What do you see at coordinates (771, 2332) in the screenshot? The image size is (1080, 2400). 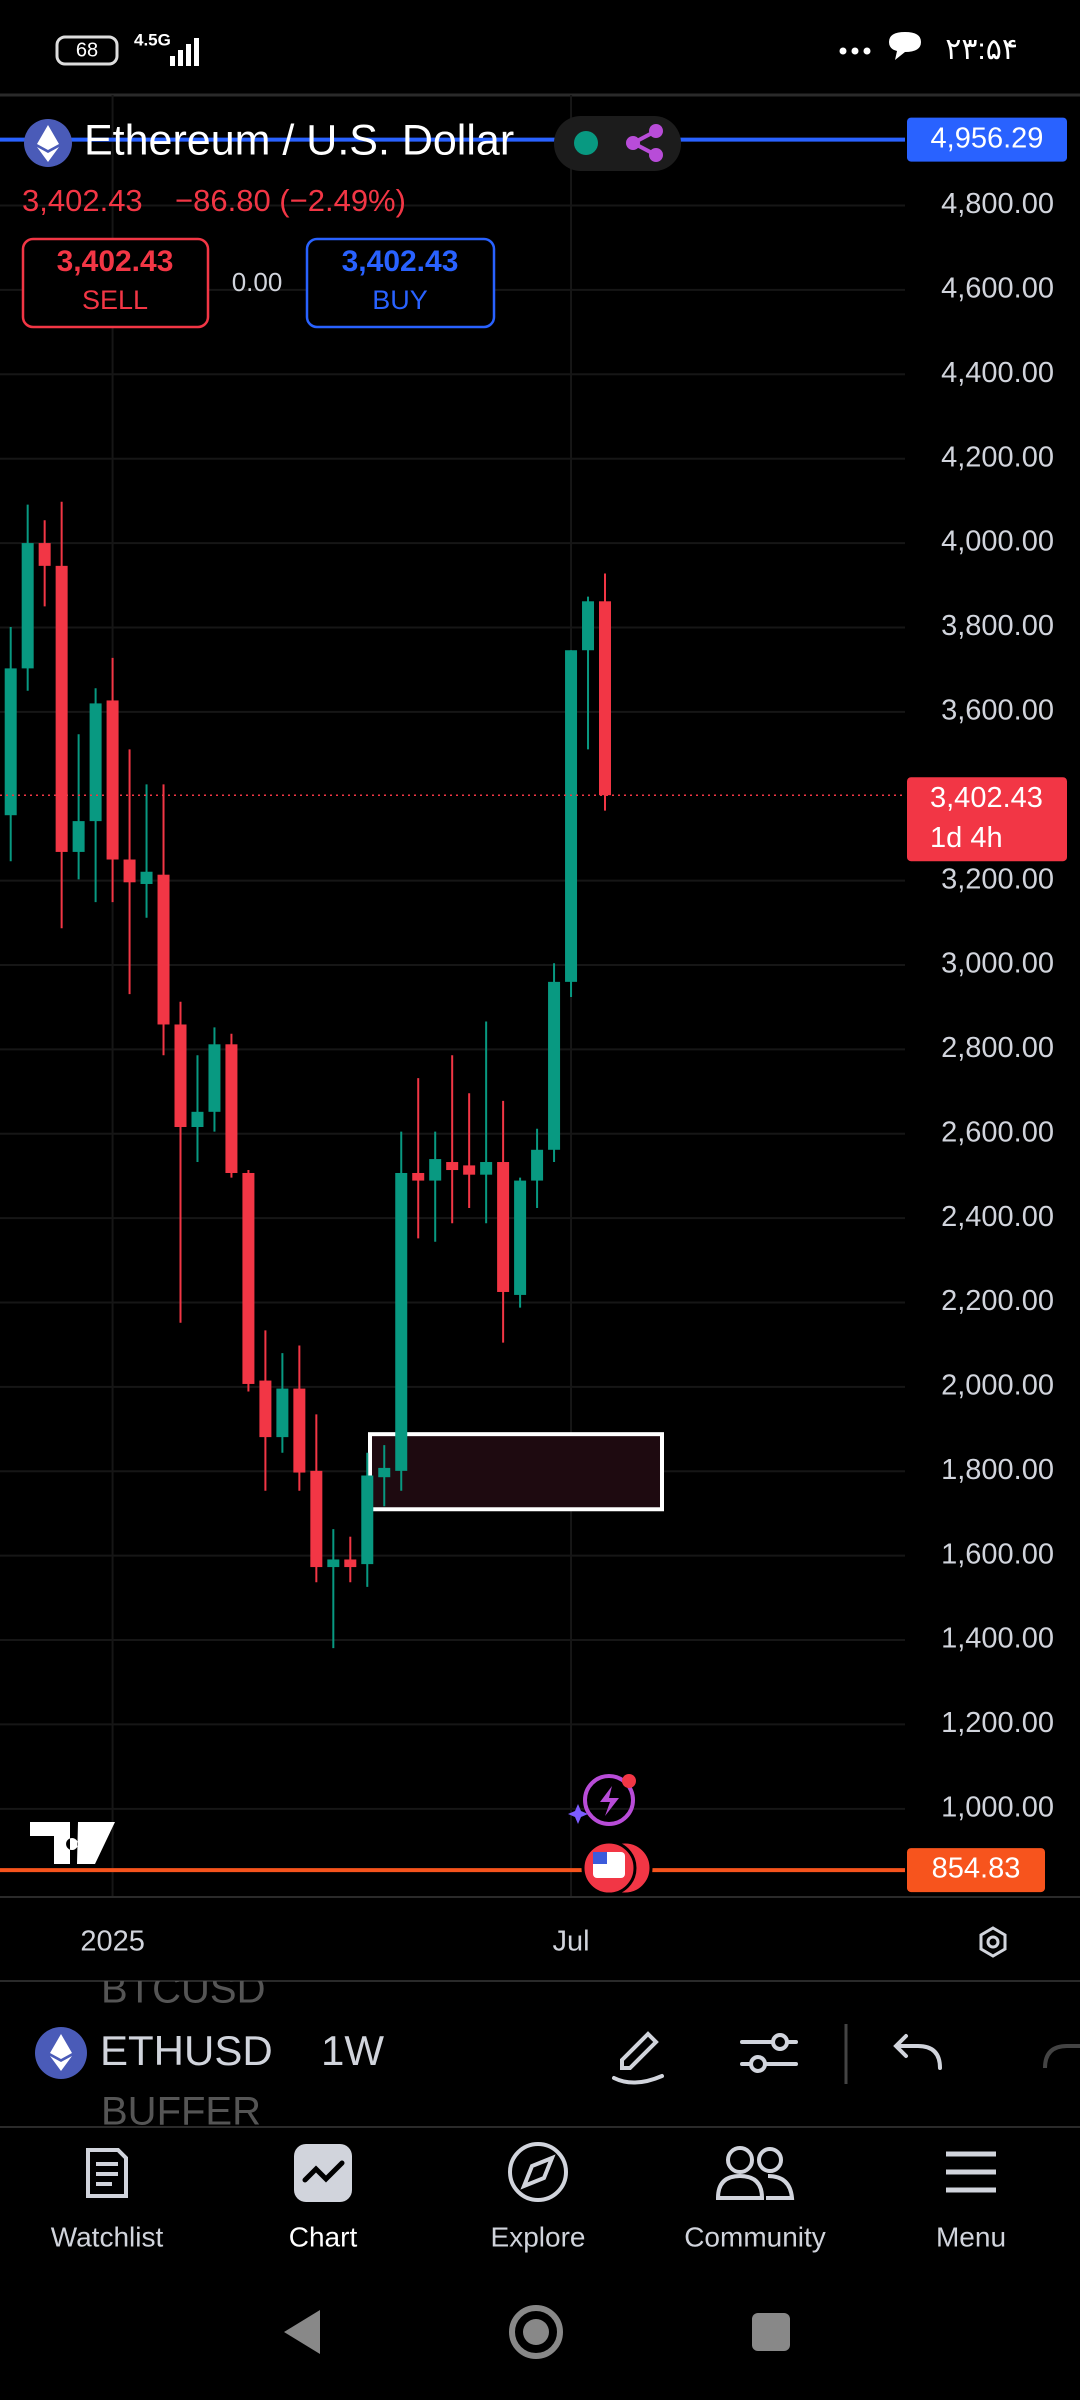 I see `recents-button` at bounding box center [771, 2332].